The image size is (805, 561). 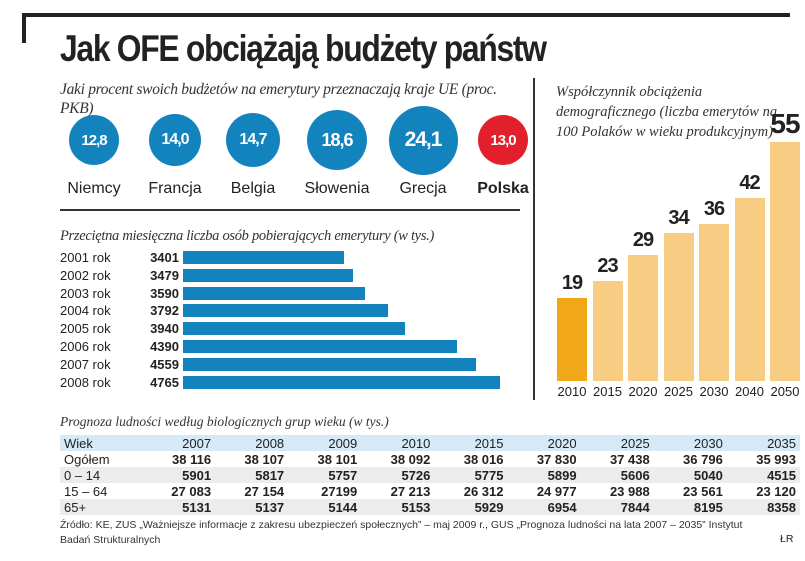 I want to click on header-cell: 2020, so click(x=544, y=443).